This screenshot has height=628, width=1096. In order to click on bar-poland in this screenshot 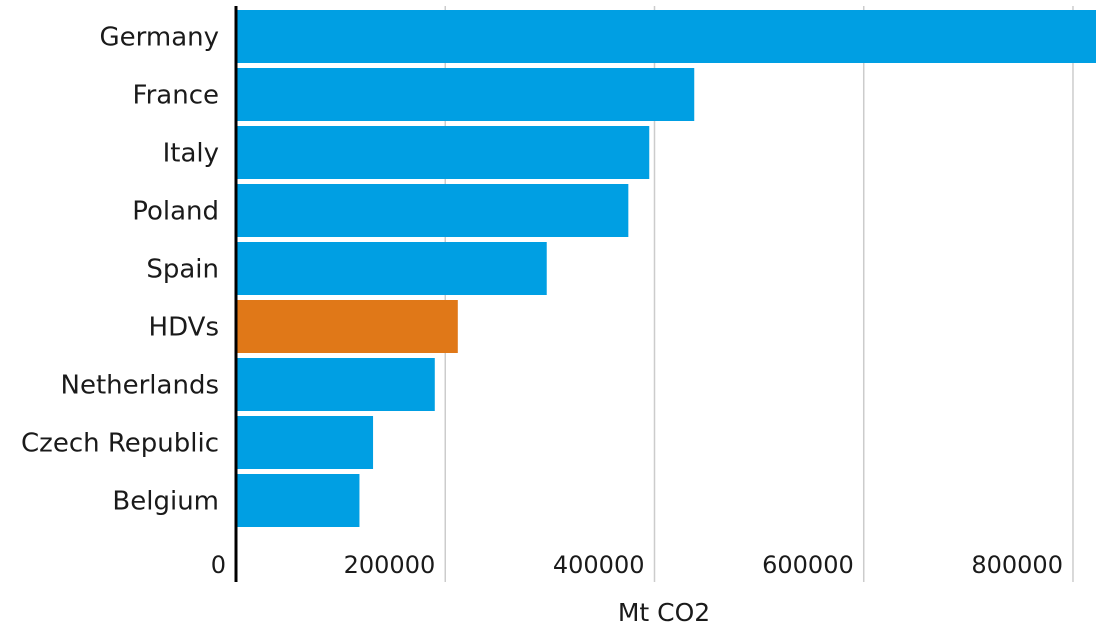, I will do `click(432, 210)`.